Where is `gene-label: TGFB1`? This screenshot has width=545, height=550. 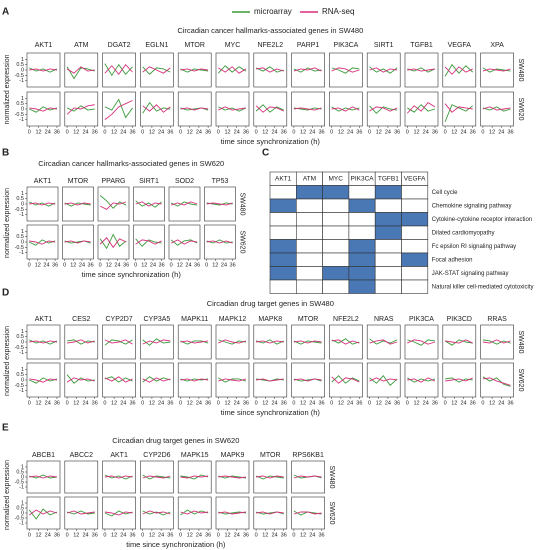 gene-label: TGFB1 is located at coordinates (421, 45).